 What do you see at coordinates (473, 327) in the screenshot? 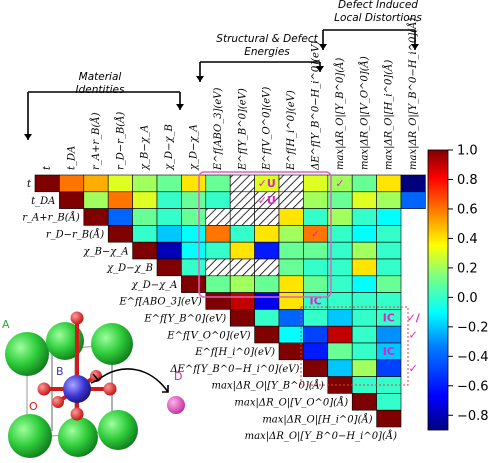
I see `colorbar-tick-label: −0.2` at bounding box center [473, 327].